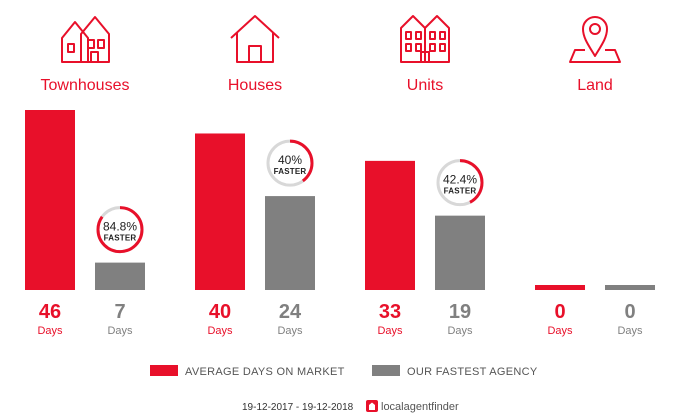 This screenshot has width=700, height=420. I want to click on faster-percent-label: 42.4%, so click(460, 180).